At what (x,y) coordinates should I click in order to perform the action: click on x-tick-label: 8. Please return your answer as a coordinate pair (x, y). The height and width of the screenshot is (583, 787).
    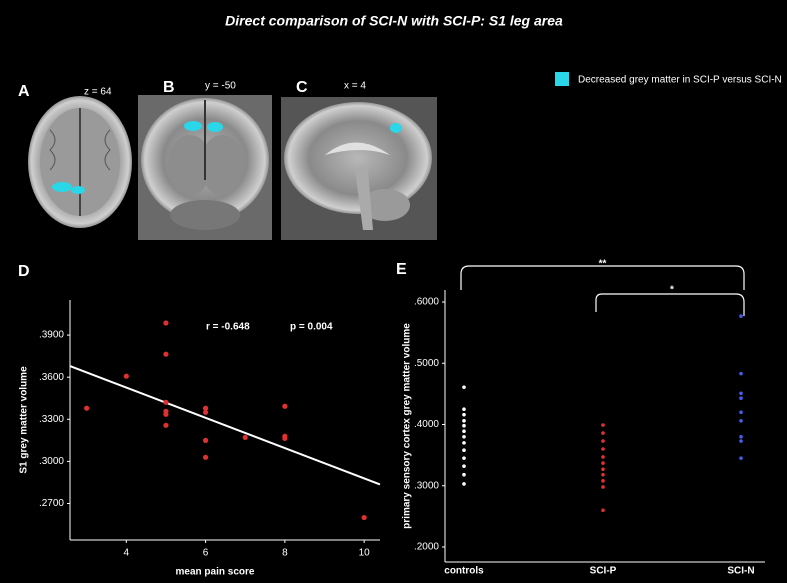
    Looking at the image, I should click on (285, 553).